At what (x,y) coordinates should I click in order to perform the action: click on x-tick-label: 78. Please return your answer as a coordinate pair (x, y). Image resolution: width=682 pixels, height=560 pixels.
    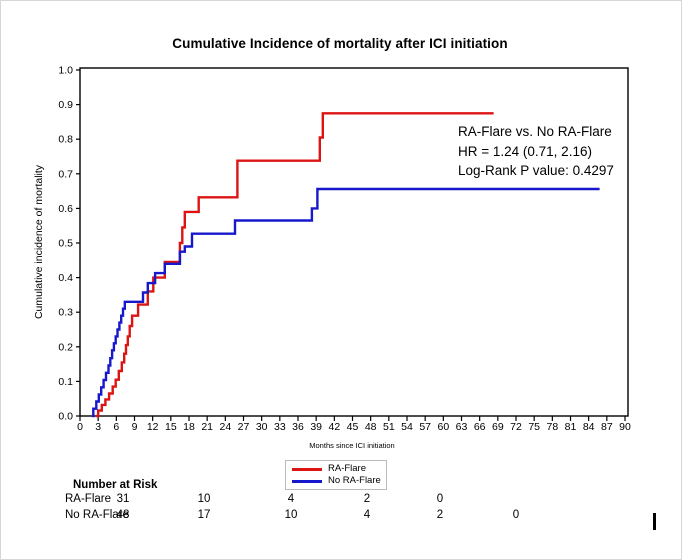
    Looking at the image, I should click on (552, 427).